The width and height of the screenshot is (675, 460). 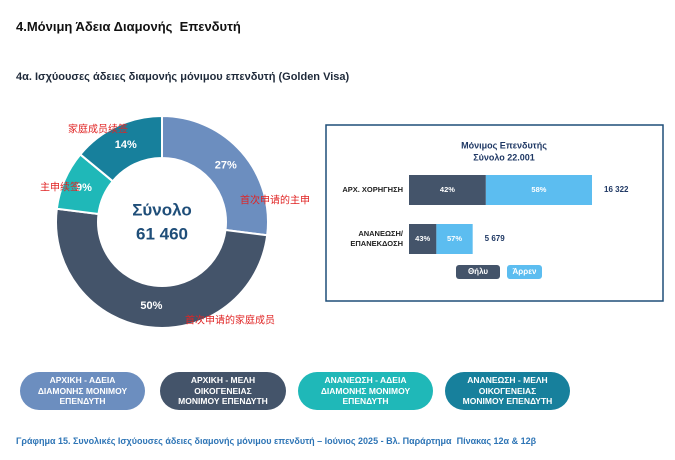 I want to click on bar-label: 42%, so click(x=447, y=189).